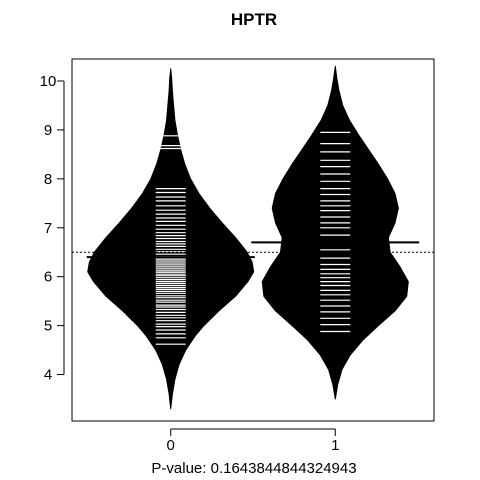  What do you see at coordinates (171, 445) in the screenshot?
I see `x-tick-label: 0` at bounding box center [171, 445].